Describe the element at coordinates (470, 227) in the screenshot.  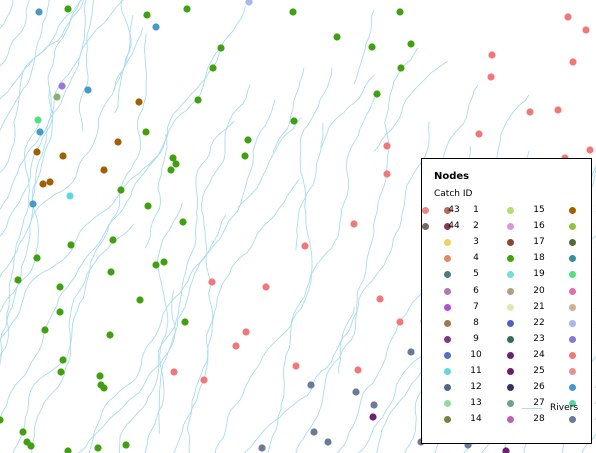
I see `legend-item: 2` at that location.